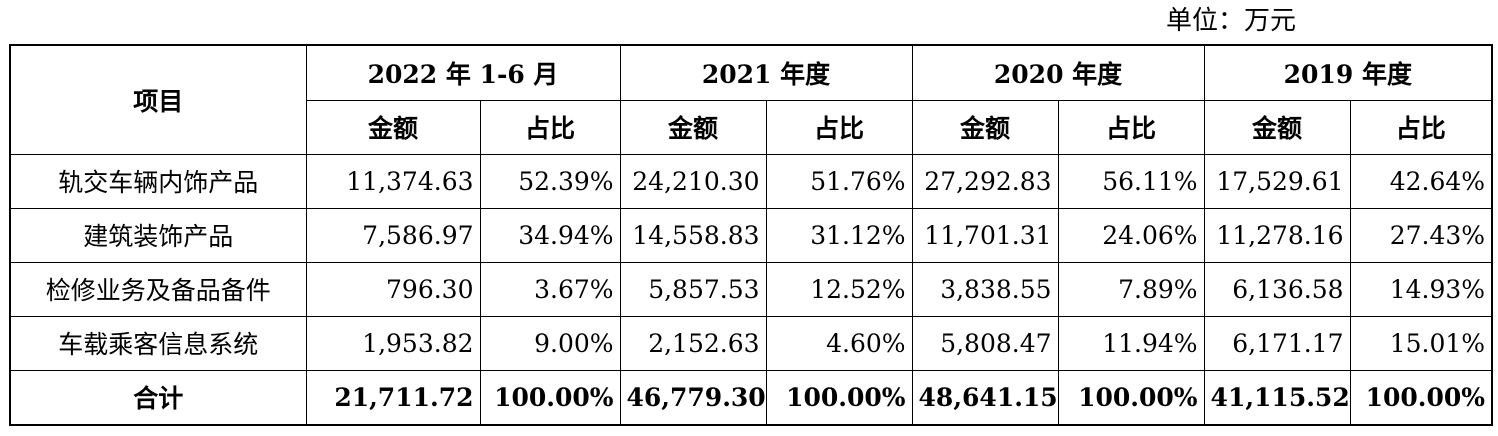 The height and width of the screenshot is (436, 1498). I want to click on ratio-cell: 9.00%, so click(550, 343).